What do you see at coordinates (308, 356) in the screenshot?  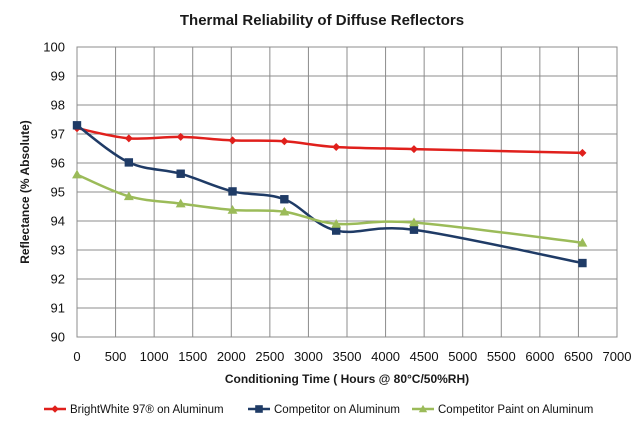 I see `x-tick-label: 3000` at bounding box center [308, 356].